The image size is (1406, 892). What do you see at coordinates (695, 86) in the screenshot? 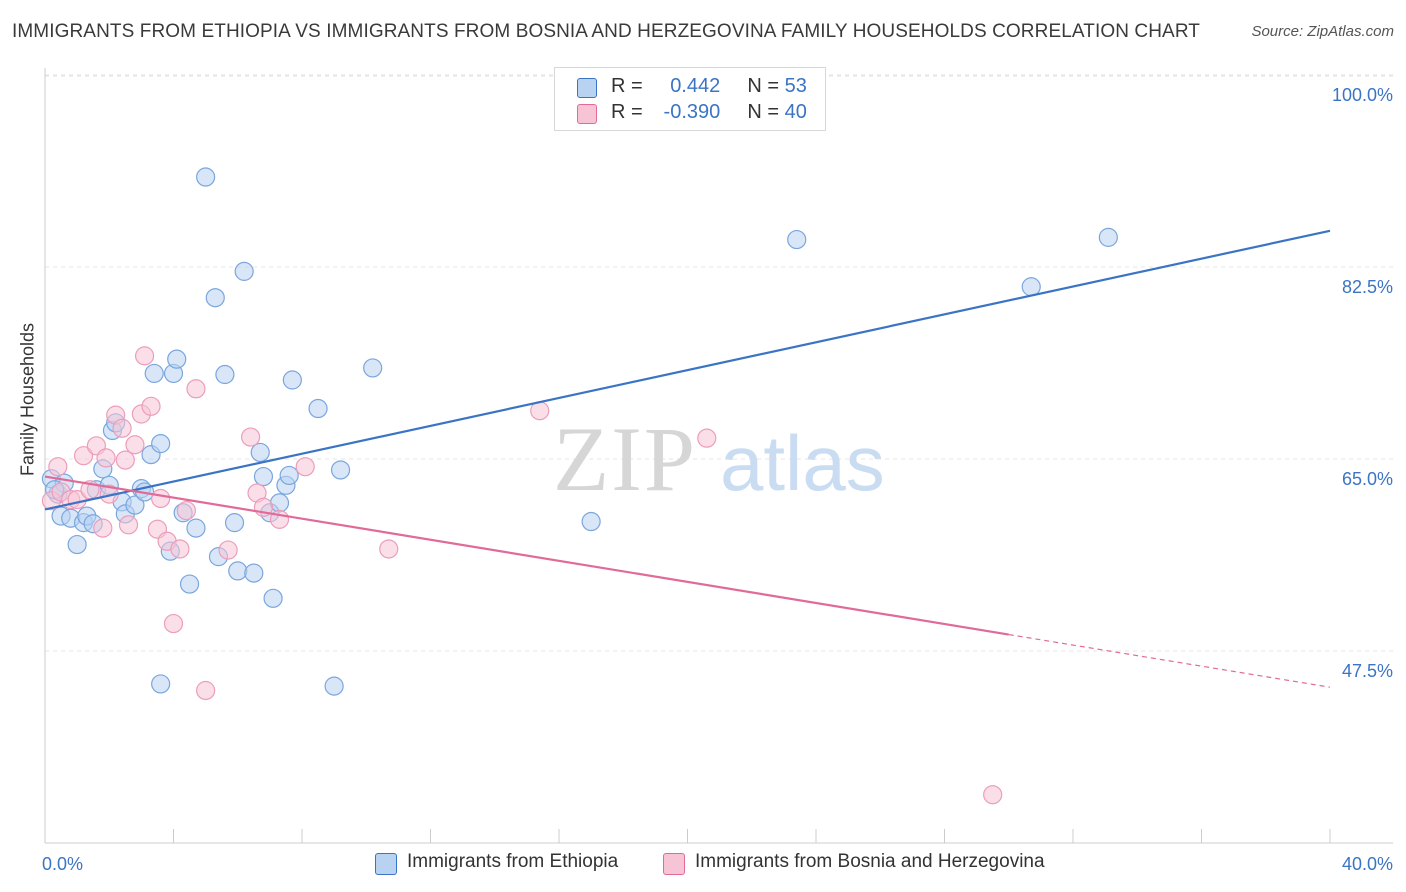
I see `legend-r-value: 0.442` at bounding box center [695, 86].